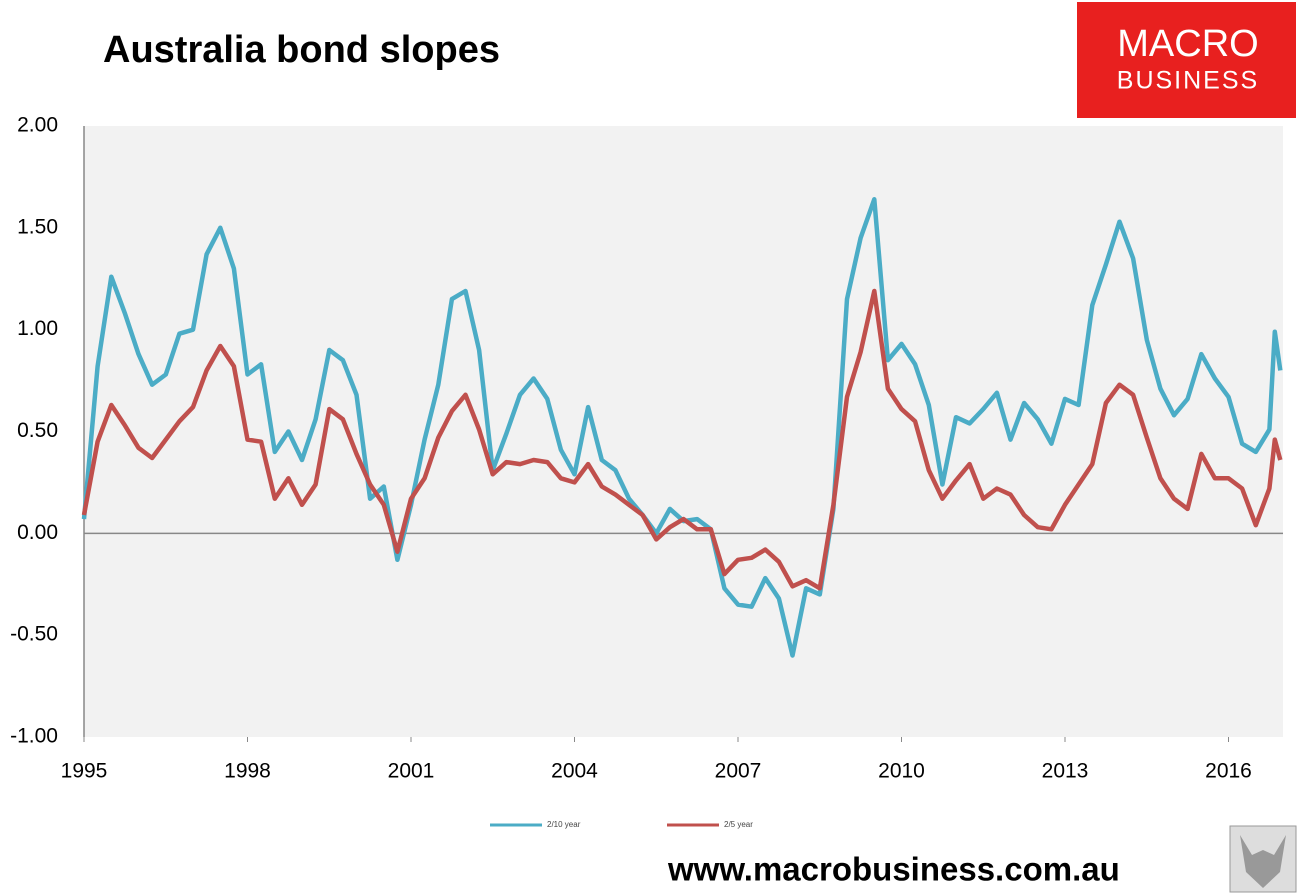 This screenshot has height=894, width=1298. What do you see at coordinates (34, 634) in the screenshot?
I see `y-tick-label: -0.50` at bounding box center [34, 634].